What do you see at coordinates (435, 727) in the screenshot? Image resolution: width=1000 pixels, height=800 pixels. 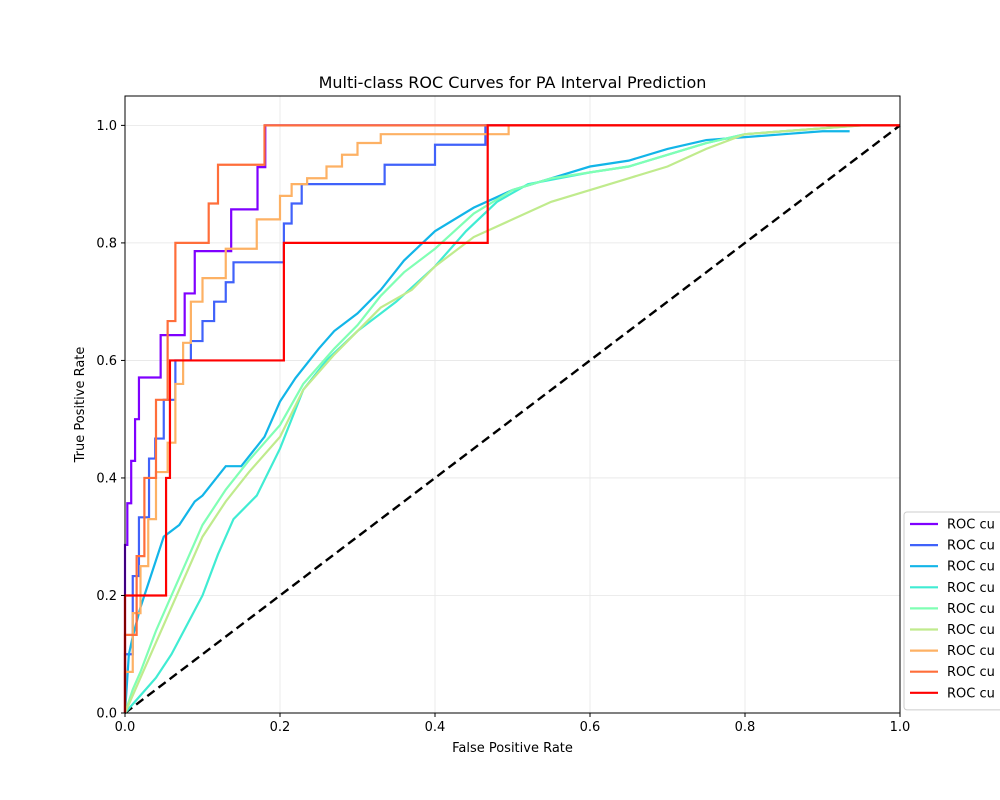 I see `x-tick-label: 0.4` at bounding box center [435, 727].